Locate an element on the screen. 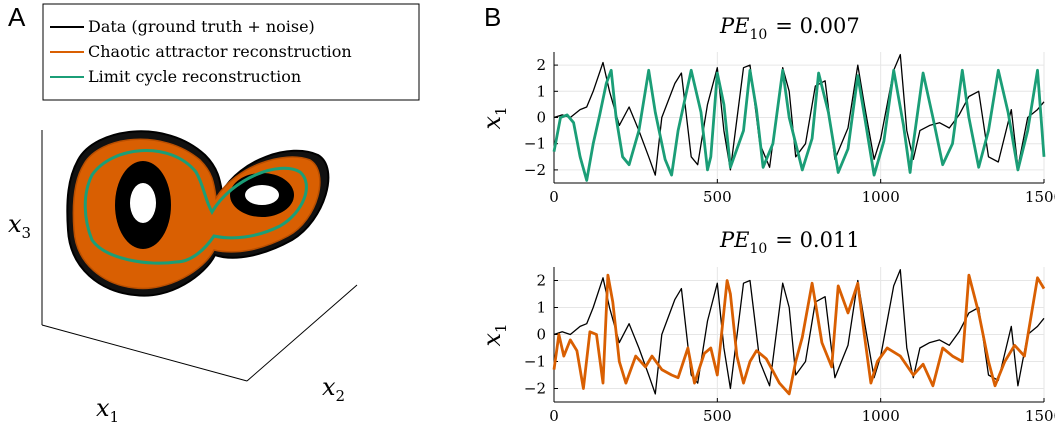 The height and width of the screenshot is (431, 1055). bottom-y-tick-label: 1 is located at coordinates (541, 308).